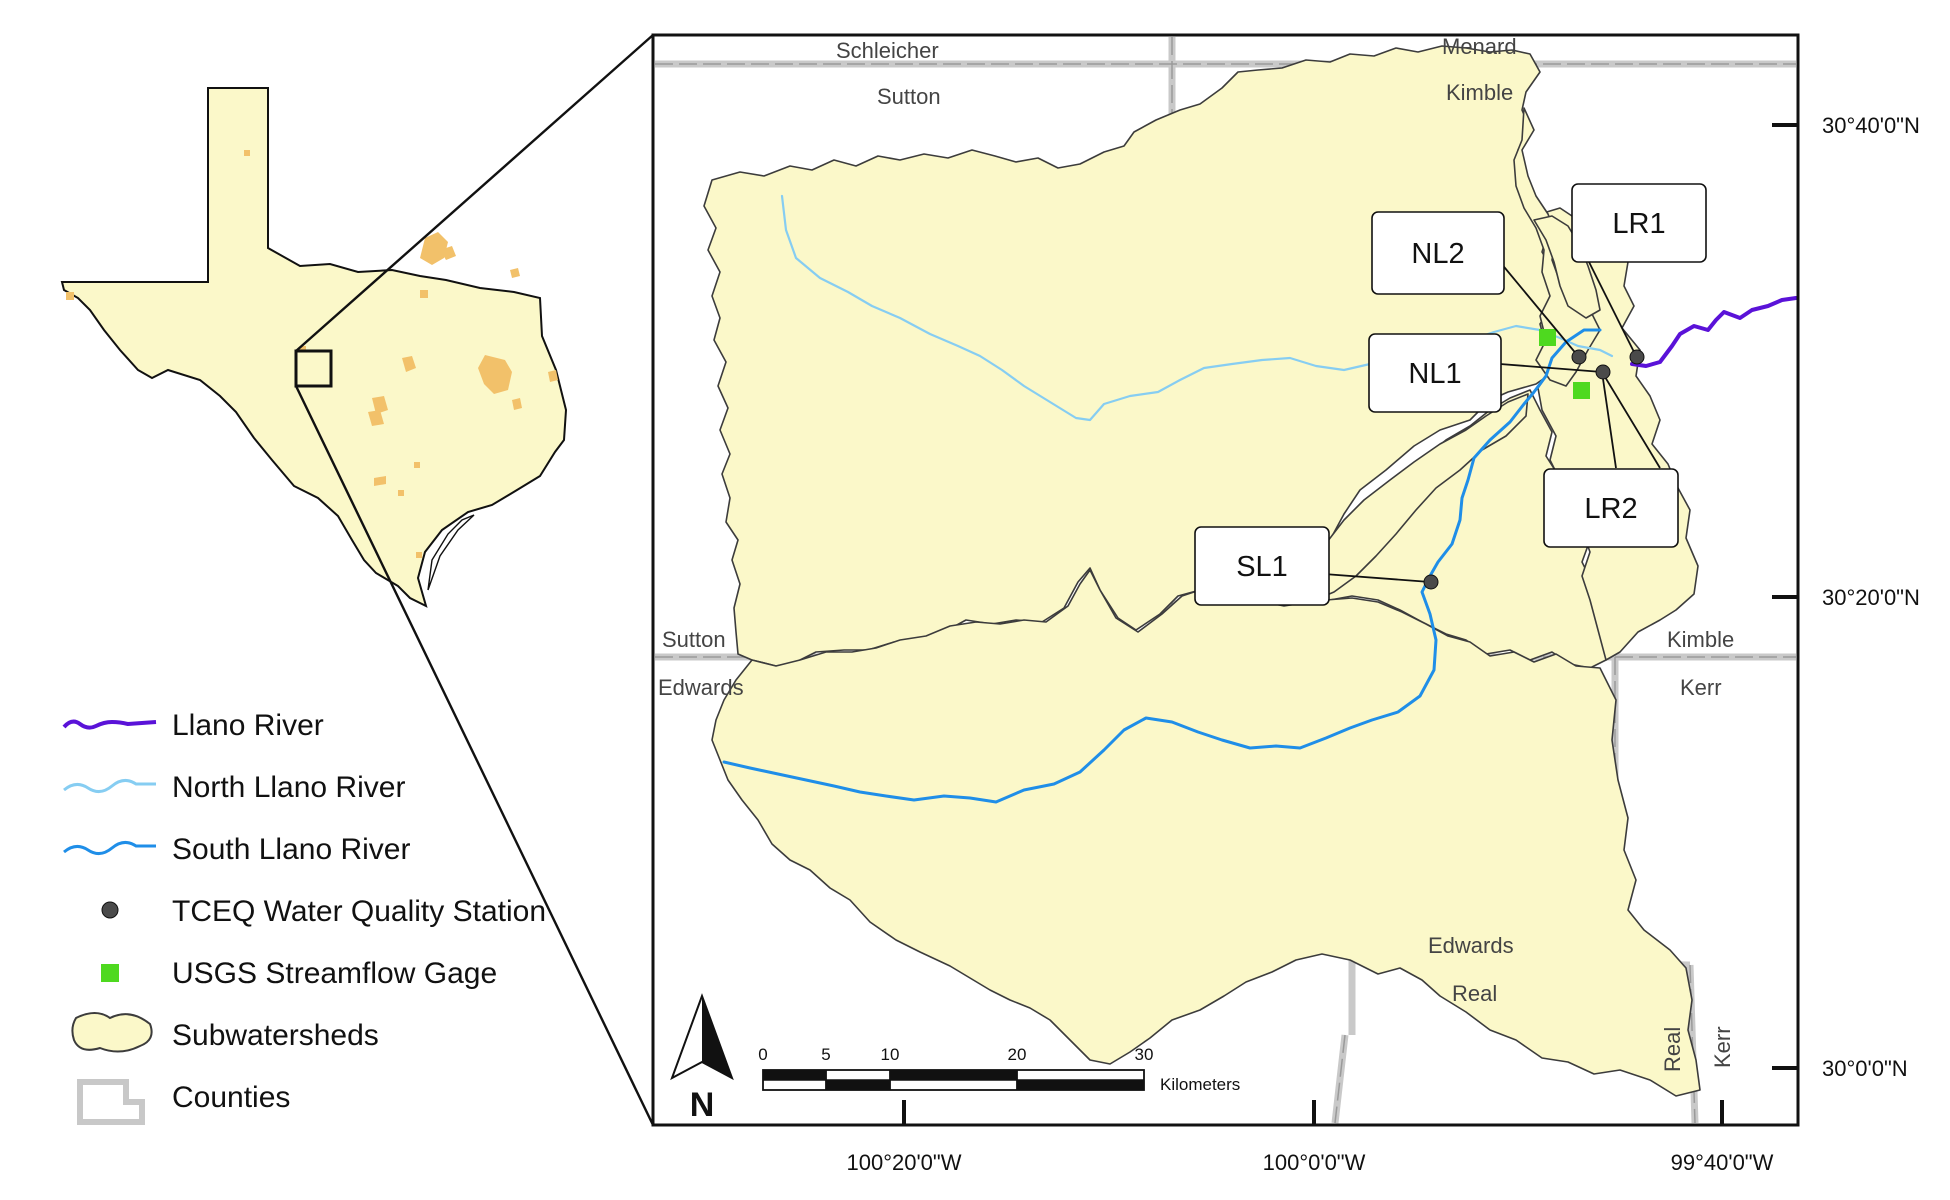 Image resolution: width=1950 pixels, height=1200 pixels. I want to click on tceq-stations, so click(1534, 469).